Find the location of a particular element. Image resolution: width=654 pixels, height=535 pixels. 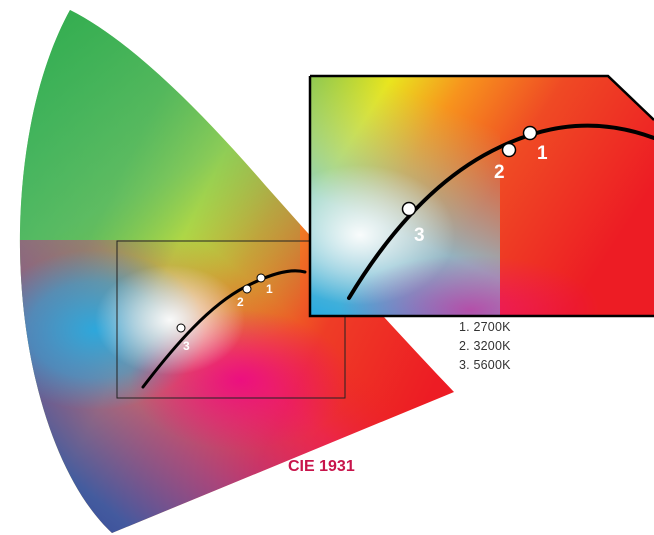

zoom-point-2-marker is located at coordinates (509, 150).